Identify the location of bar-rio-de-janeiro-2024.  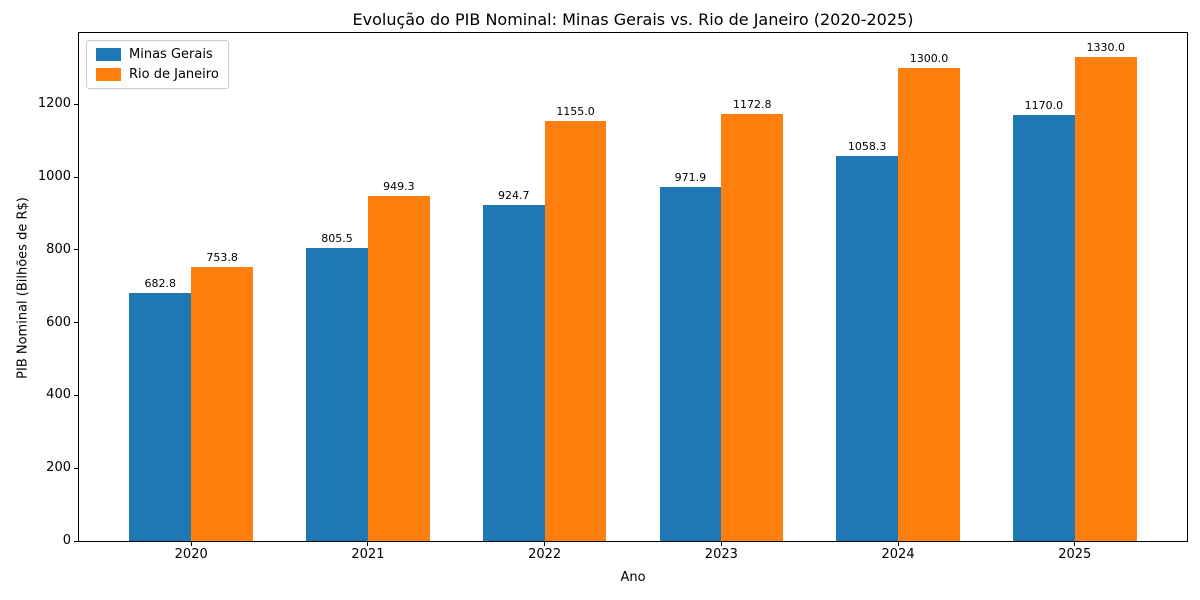
(929, 304).